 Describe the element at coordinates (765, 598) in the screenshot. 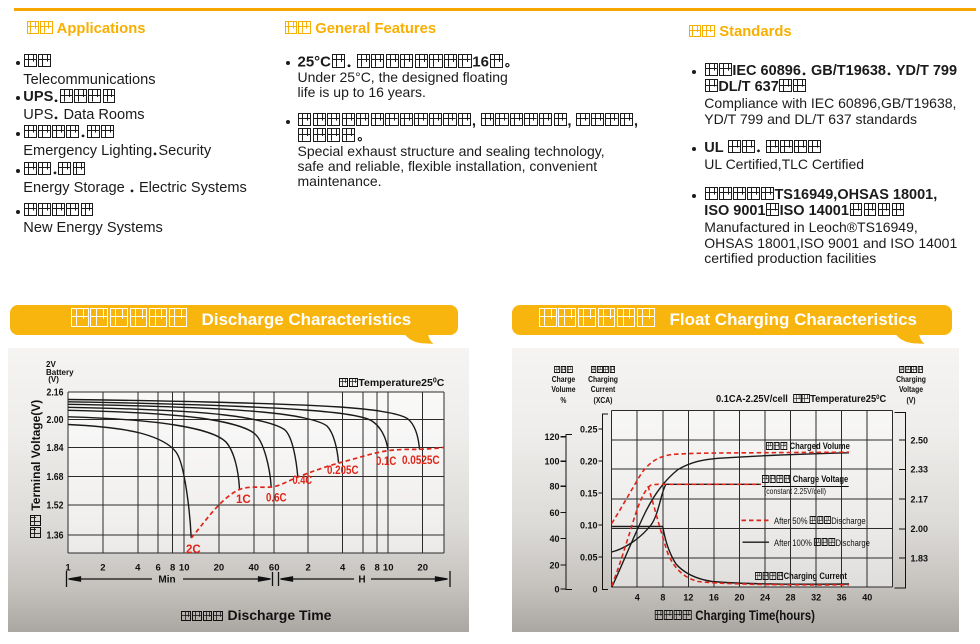

I see `svg-text: 24` at that location.